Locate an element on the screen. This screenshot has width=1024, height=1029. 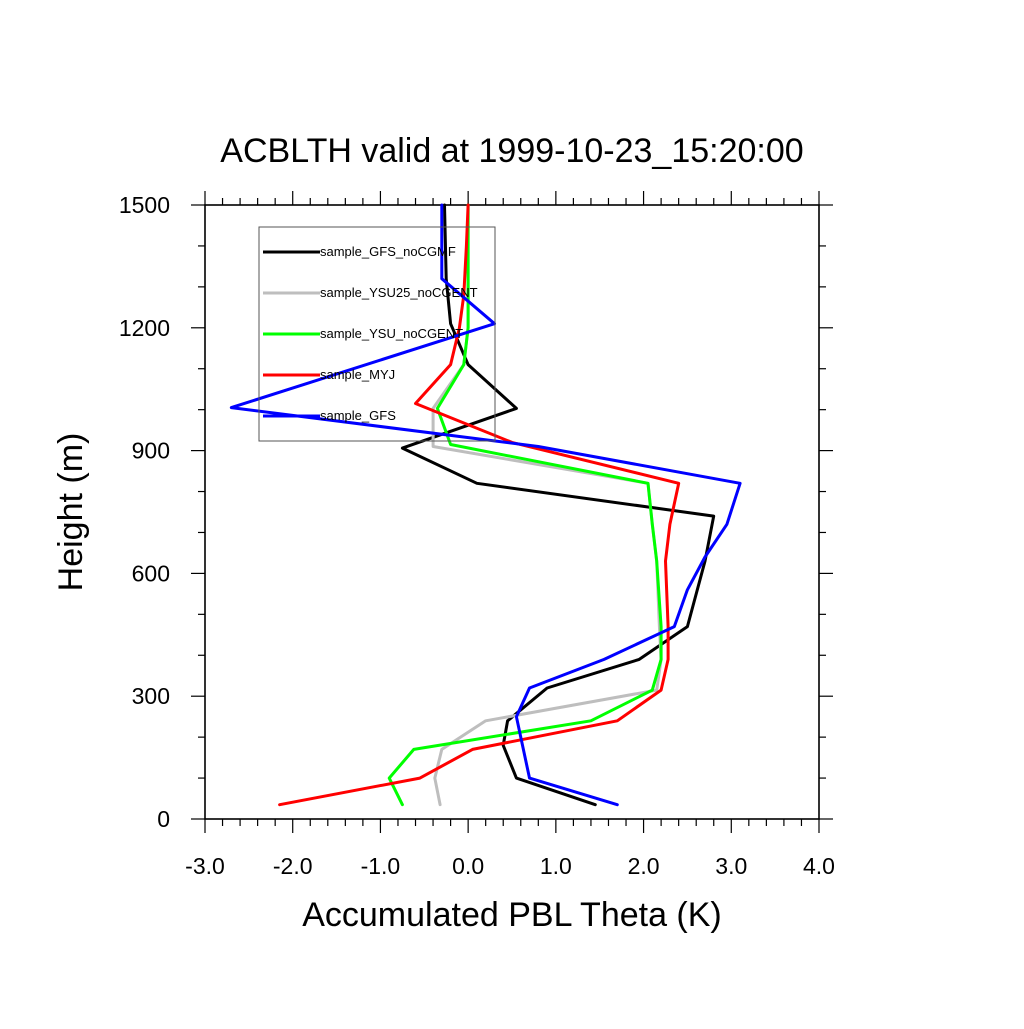
y-tick-label: 1500 is located at coordinates (144, 205).